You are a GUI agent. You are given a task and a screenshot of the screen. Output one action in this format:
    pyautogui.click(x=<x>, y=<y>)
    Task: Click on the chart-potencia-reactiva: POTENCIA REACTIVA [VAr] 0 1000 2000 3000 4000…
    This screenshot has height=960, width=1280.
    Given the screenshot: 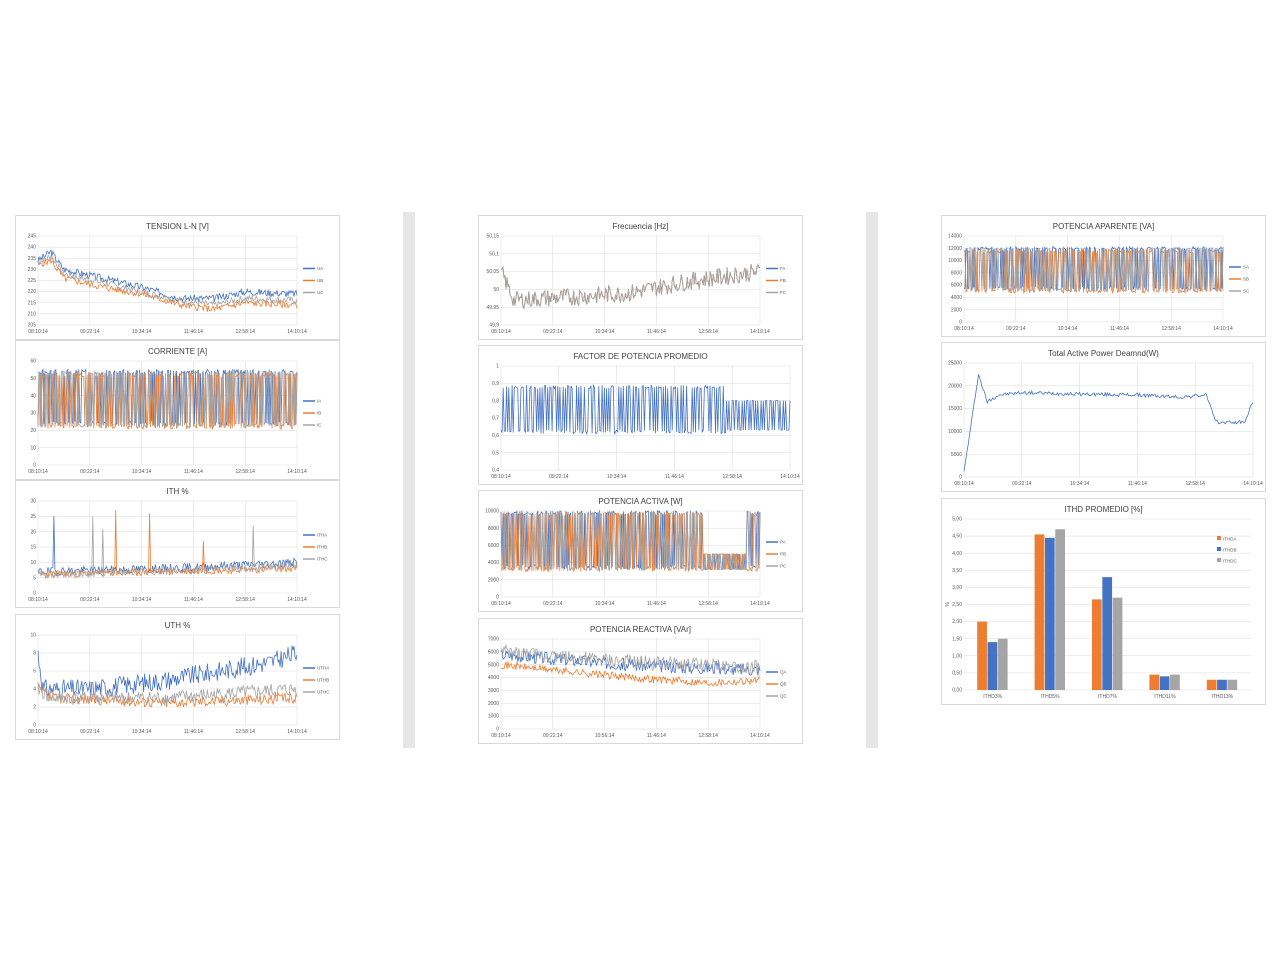 What is the action you would take?
    pyautogui.click(x=640, y=681)
    